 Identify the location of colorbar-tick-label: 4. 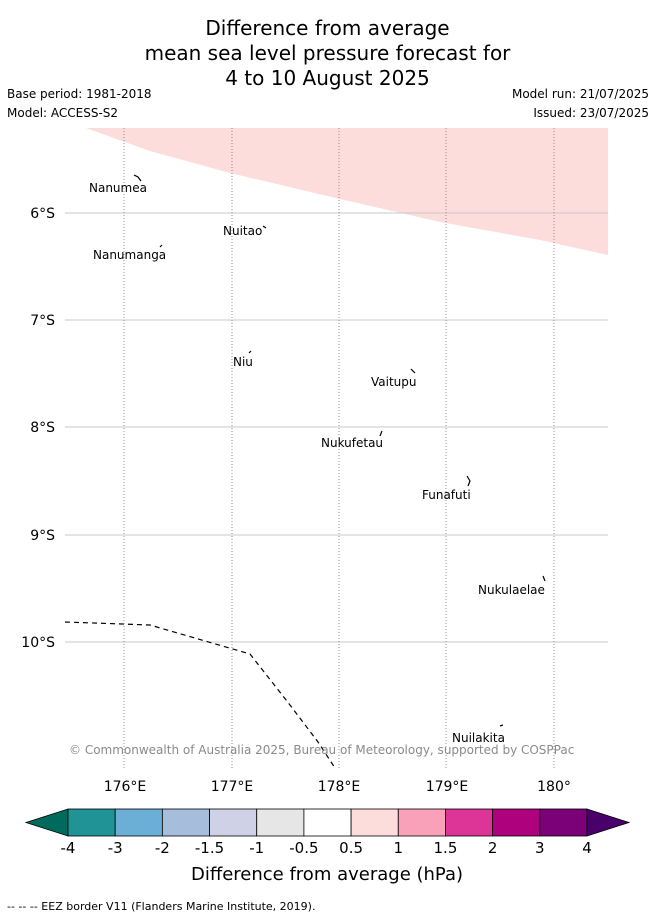
(587, 848).